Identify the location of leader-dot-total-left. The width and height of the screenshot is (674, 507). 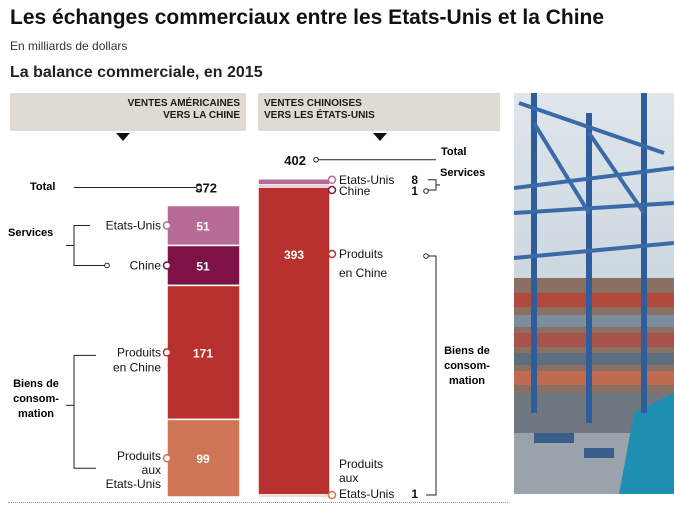
(199, 187).